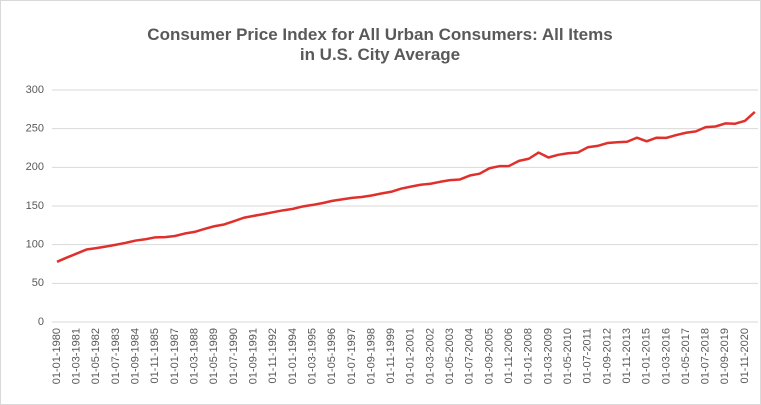  What do you see at coordinates (38, 283) in the screenshot?
I see `y-tick-label: 50` at bounding box center [38, 283].